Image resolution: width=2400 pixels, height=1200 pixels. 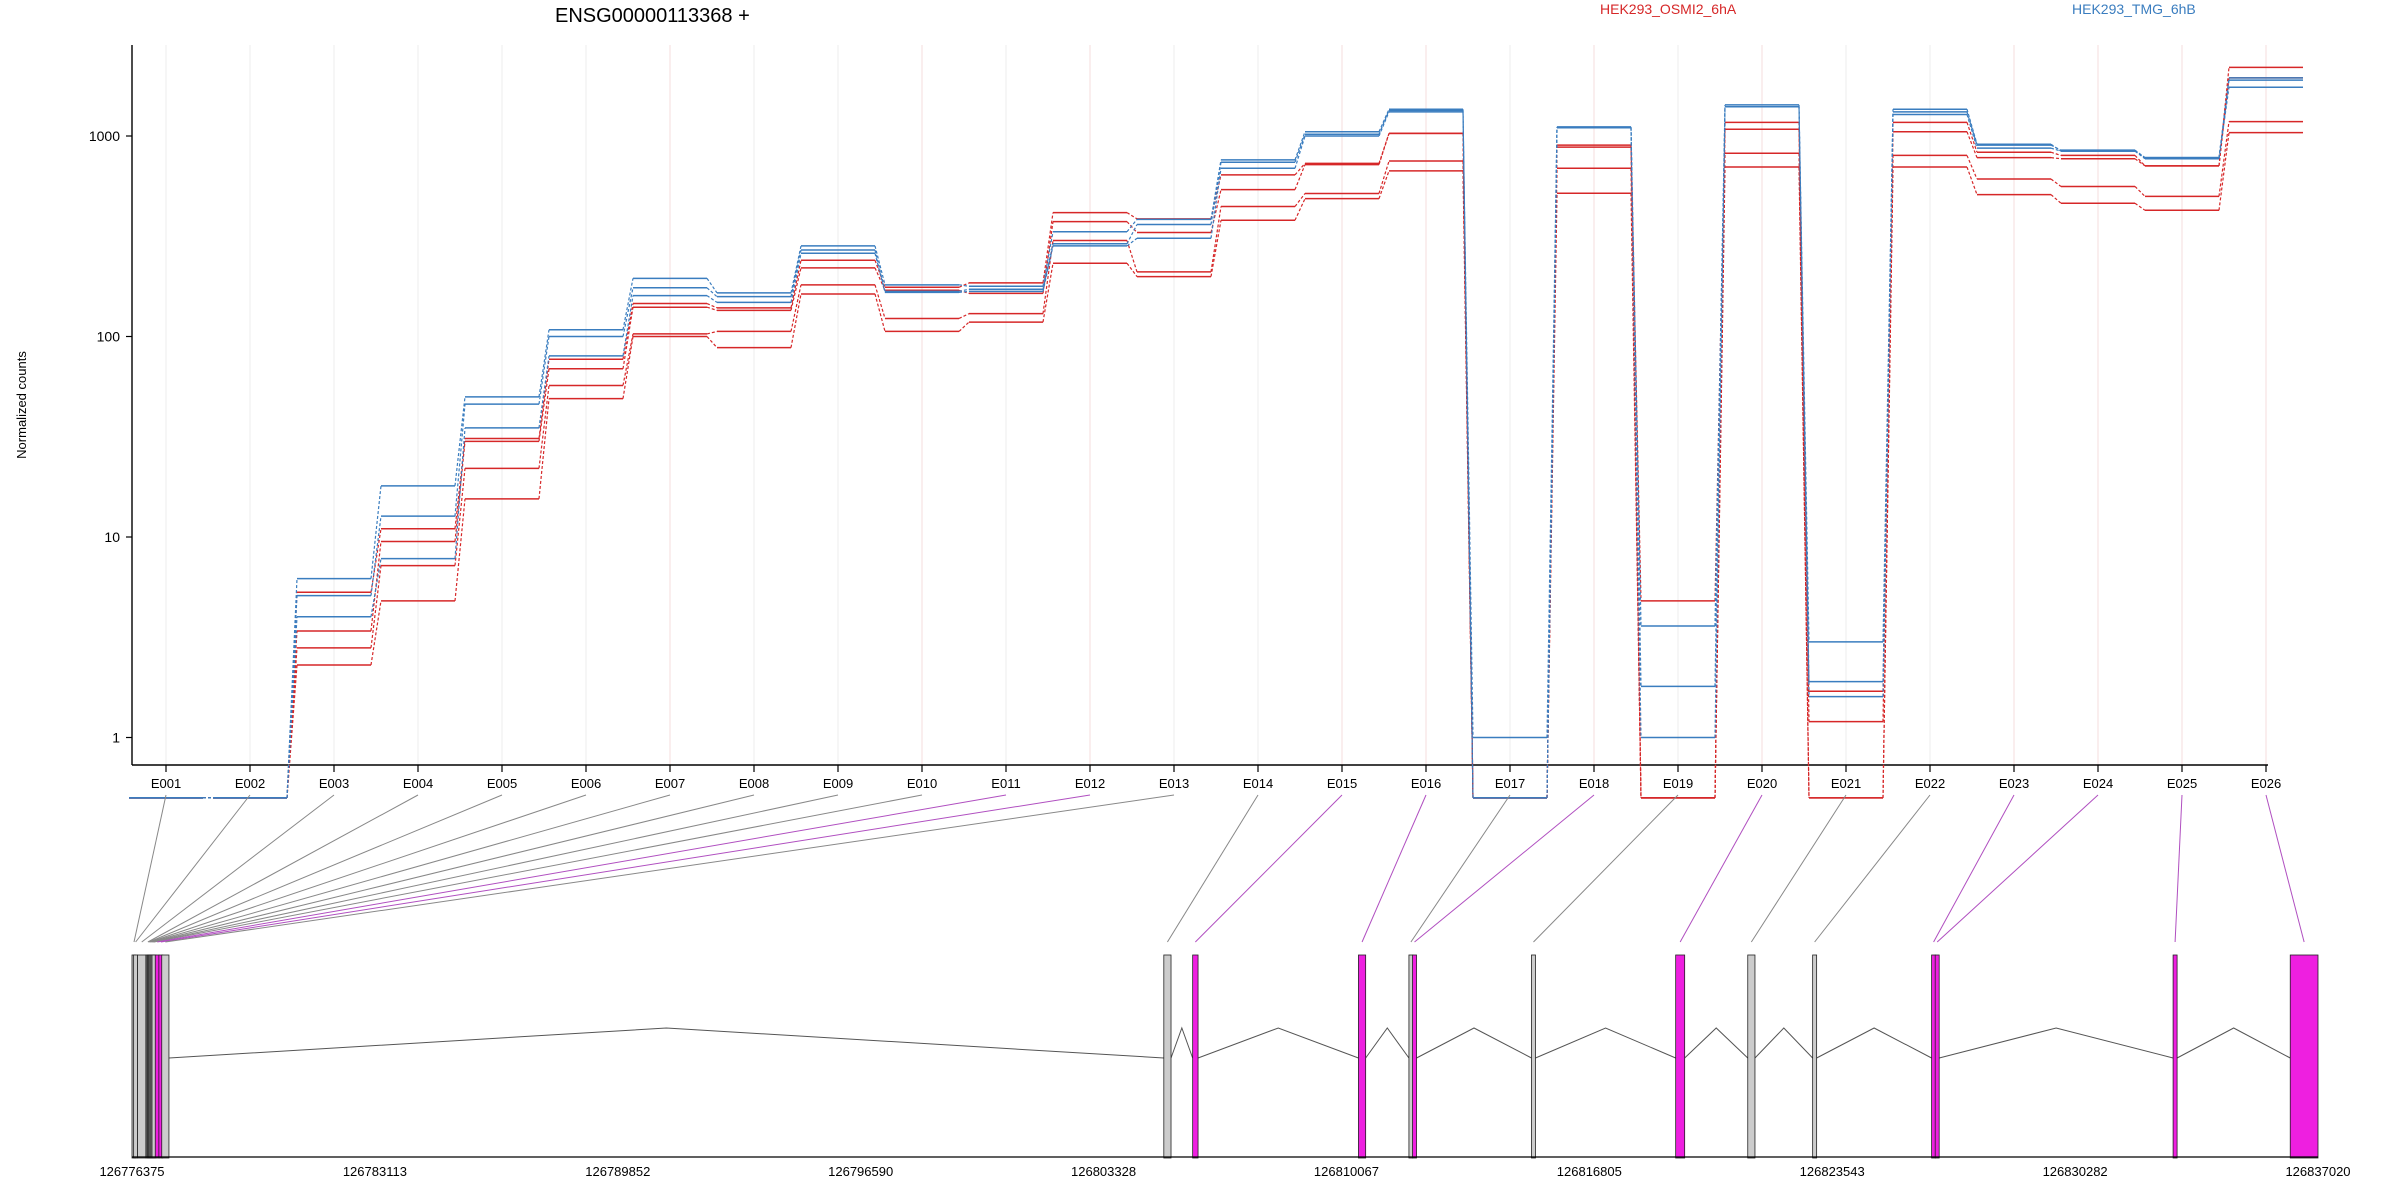 I want to click on x-tick-label: E023, so click(x=2014, y=783).